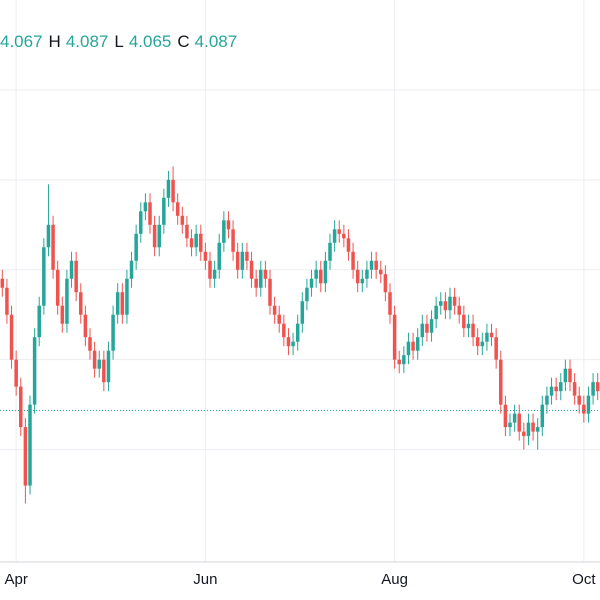 This screenshot has height=600, width=600. I want to click on legend-label: H, so click(55, 41).